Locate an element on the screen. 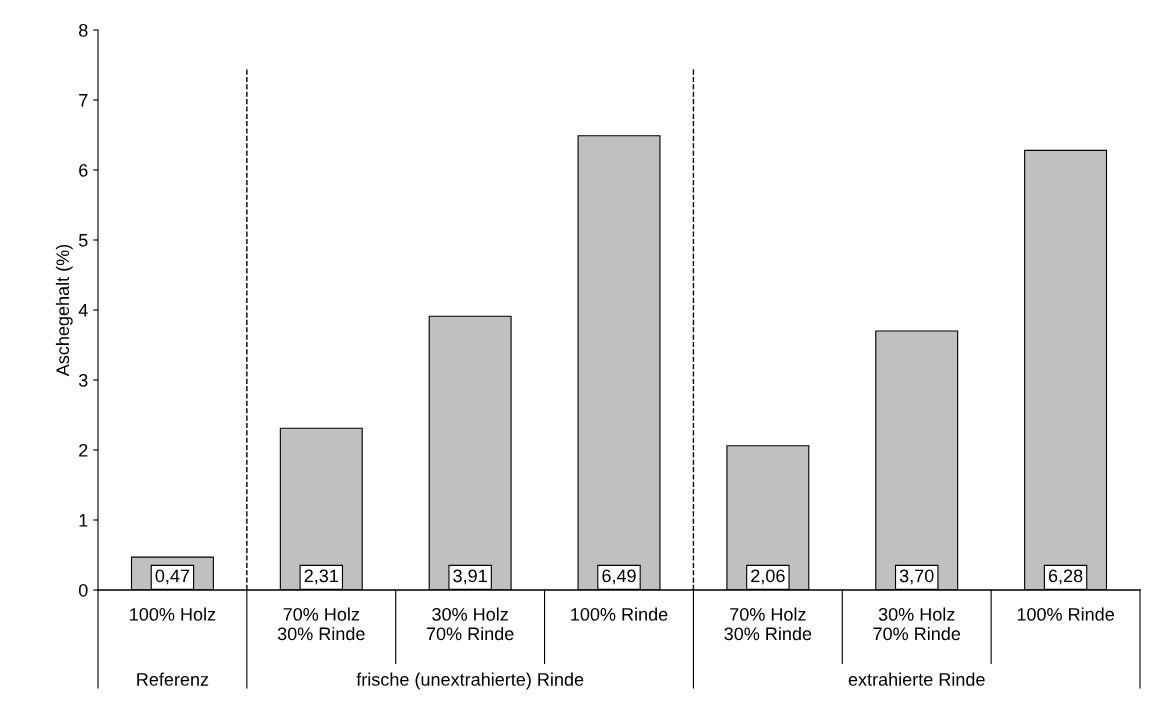 The height and width of the screenshot is (711, 1166). y-tick-label: 0 is located at coordinates (83, 590).